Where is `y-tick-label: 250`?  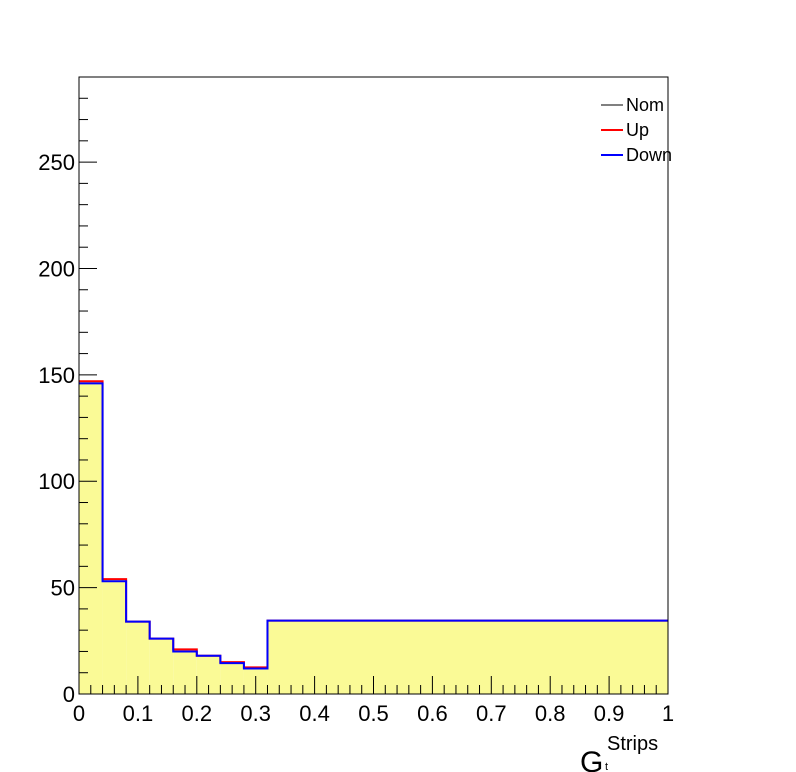
y-tick-label: 250 is located at coordinates (56, 162).